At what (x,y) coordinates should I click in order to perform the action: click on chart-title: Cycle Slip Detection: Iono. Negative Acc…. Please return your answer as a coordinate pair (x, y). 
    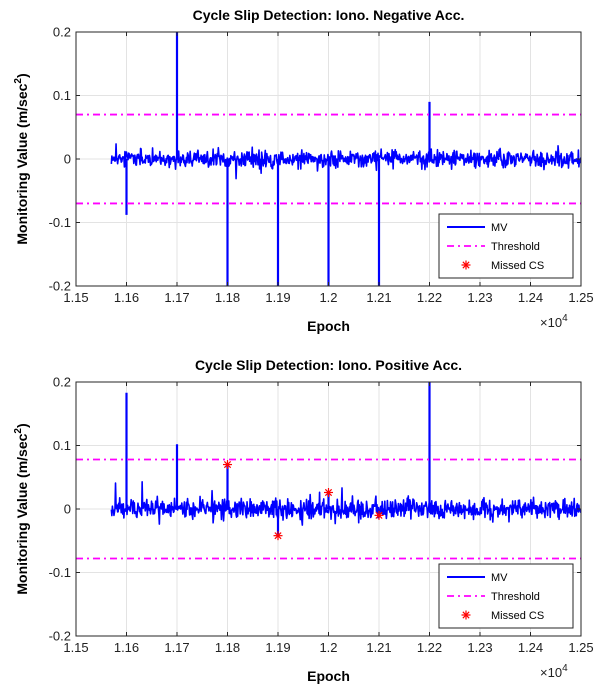
    Looking at the image, I should click on (329, 15).